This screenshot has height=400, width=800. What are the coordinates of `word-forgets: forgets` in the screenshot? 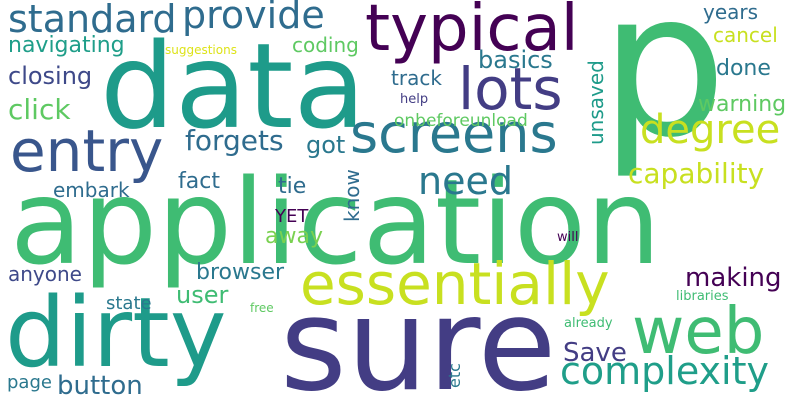 It's located at (234, 140).